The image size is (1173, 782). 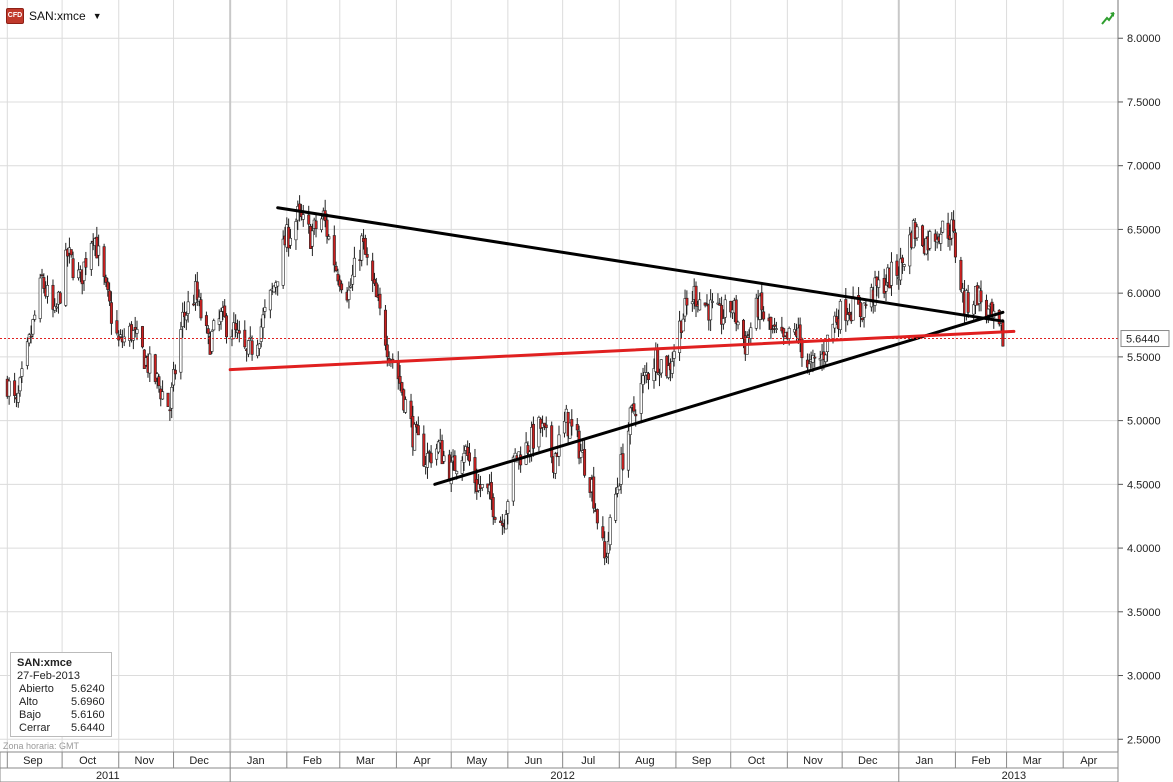 What do you see at coordinates (1108, 18) in the screenshot?
I see `trend-up-icon` at bounding box center [1108, 18].